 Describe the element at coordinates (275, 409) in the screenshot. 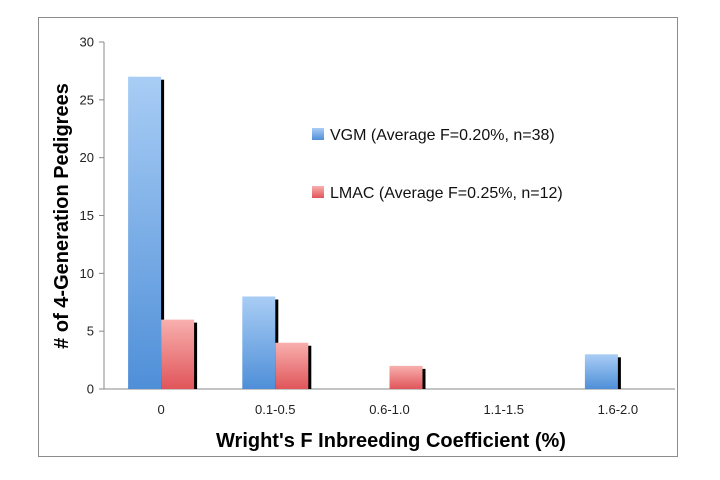

I see `x-tick-label: 0.1-0.5` at that location.